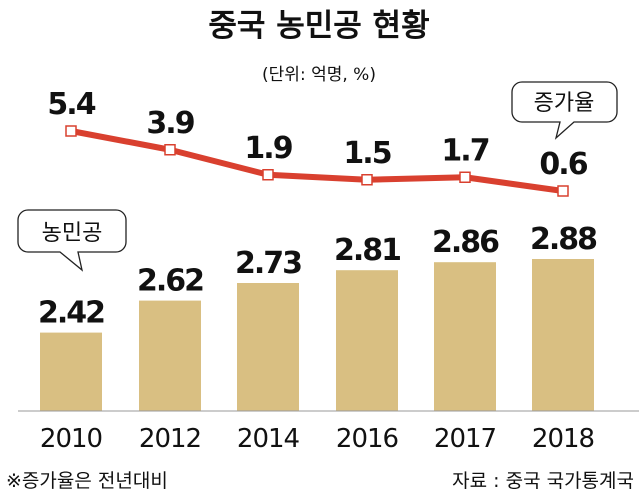 This screenshot has width=639, height=501. I want to click on bar-2014, so click(268, 347).